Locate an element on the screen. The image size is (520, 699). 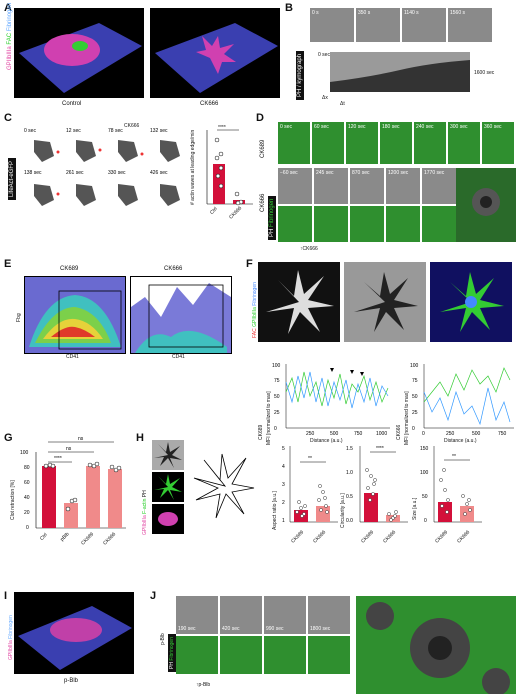
panel-b-time-start: 0 sec is located at coordinates (324, 55).